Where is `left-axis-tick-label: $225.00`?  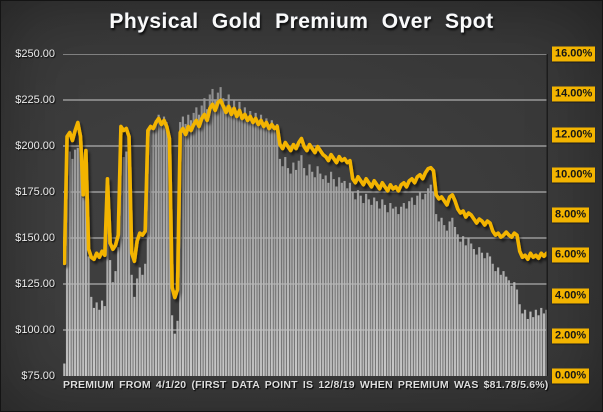 left-axis-tick-label: $225.00 is located at coordinates (35, 100).